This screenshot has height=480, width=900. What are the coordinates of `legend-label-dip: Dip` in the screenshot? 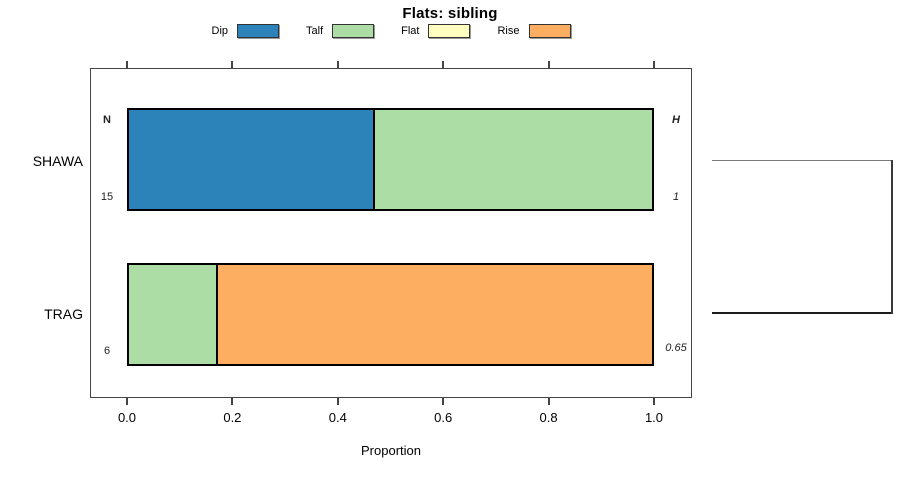 It's located at (220, 31).